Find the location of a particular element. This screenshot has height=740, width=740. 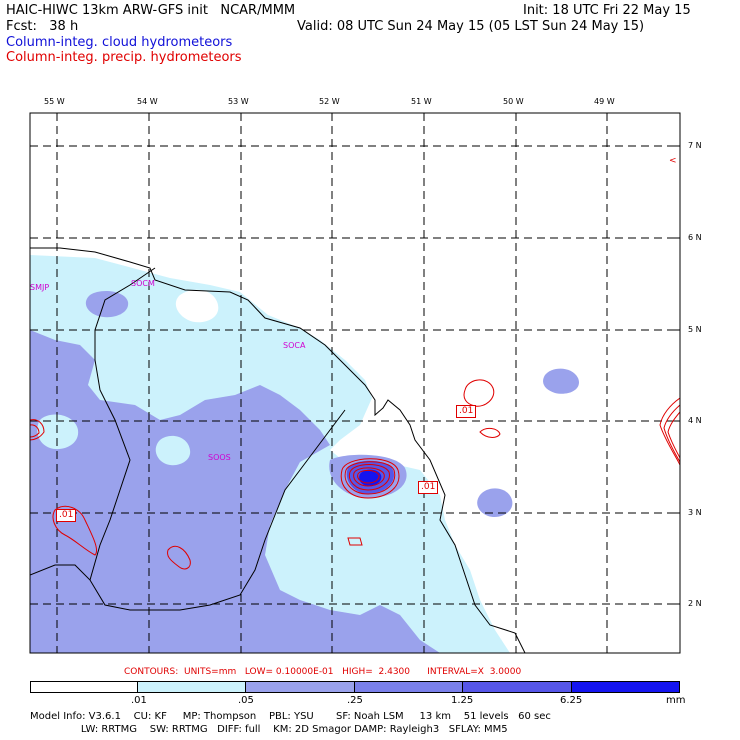

colorbar-label-5: 6.25 is located at coordinates (571, 700).